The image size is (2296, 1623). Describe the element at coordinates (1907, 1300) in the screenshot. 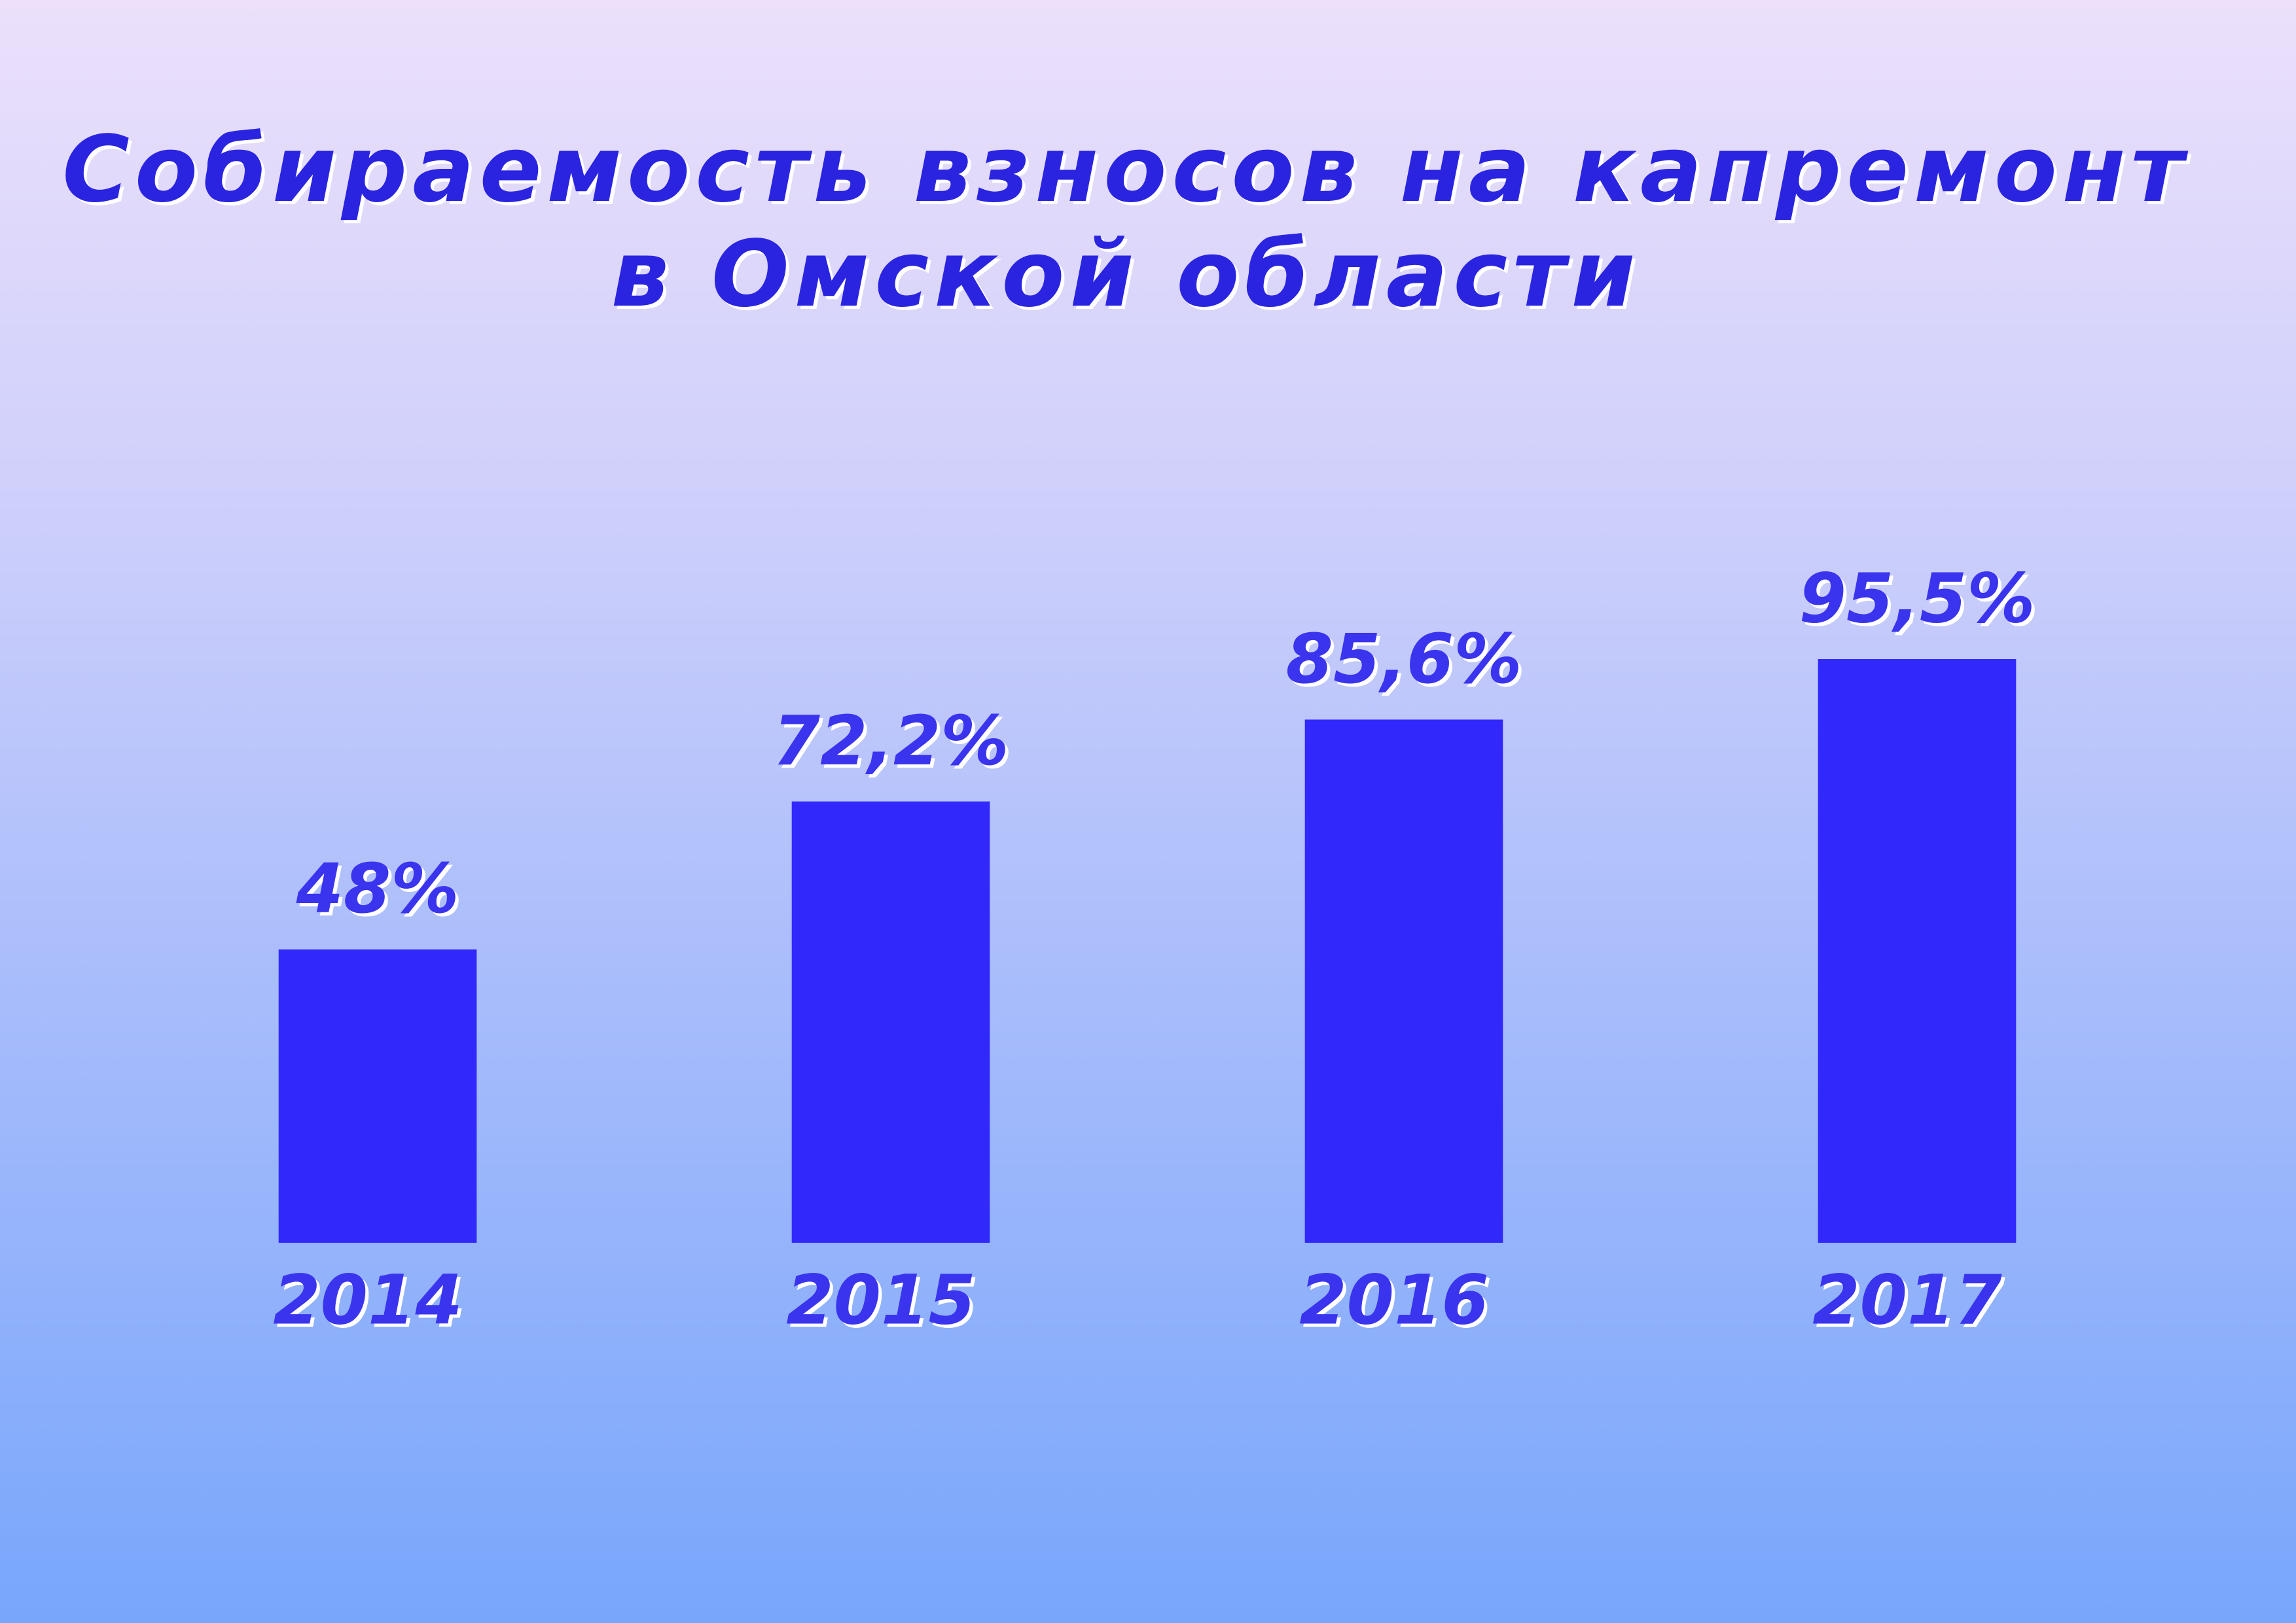

I see `x-tick-label: 2017` at that location.